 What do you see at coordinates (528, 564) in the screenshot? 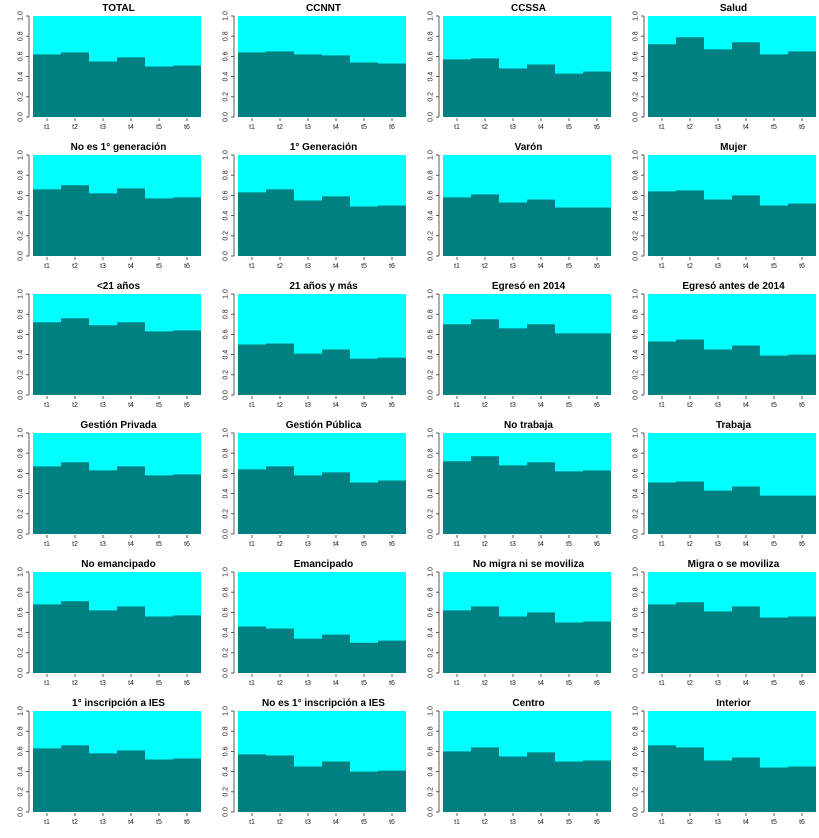
I see `panel-title: No migra ni se moviliza` at bounding box center [528, 564].